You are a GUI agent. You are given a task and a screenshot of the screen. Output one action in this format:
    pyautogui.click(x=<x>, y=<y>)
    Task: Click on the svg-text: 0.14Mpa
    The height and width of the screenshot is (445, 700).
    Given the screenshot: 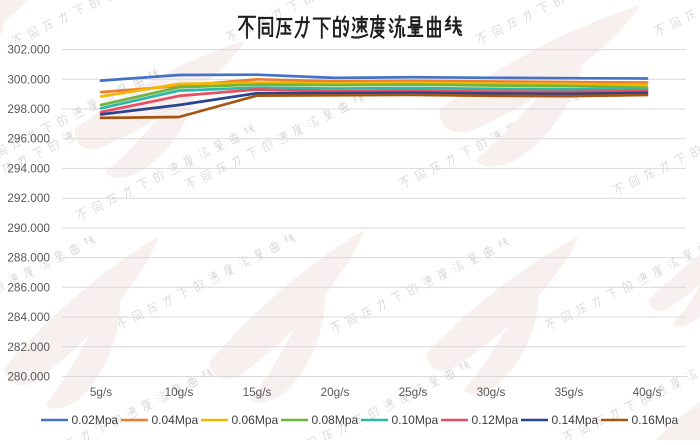 What is the action you would take?
    pyautogui.click(x=575, y=420)
    